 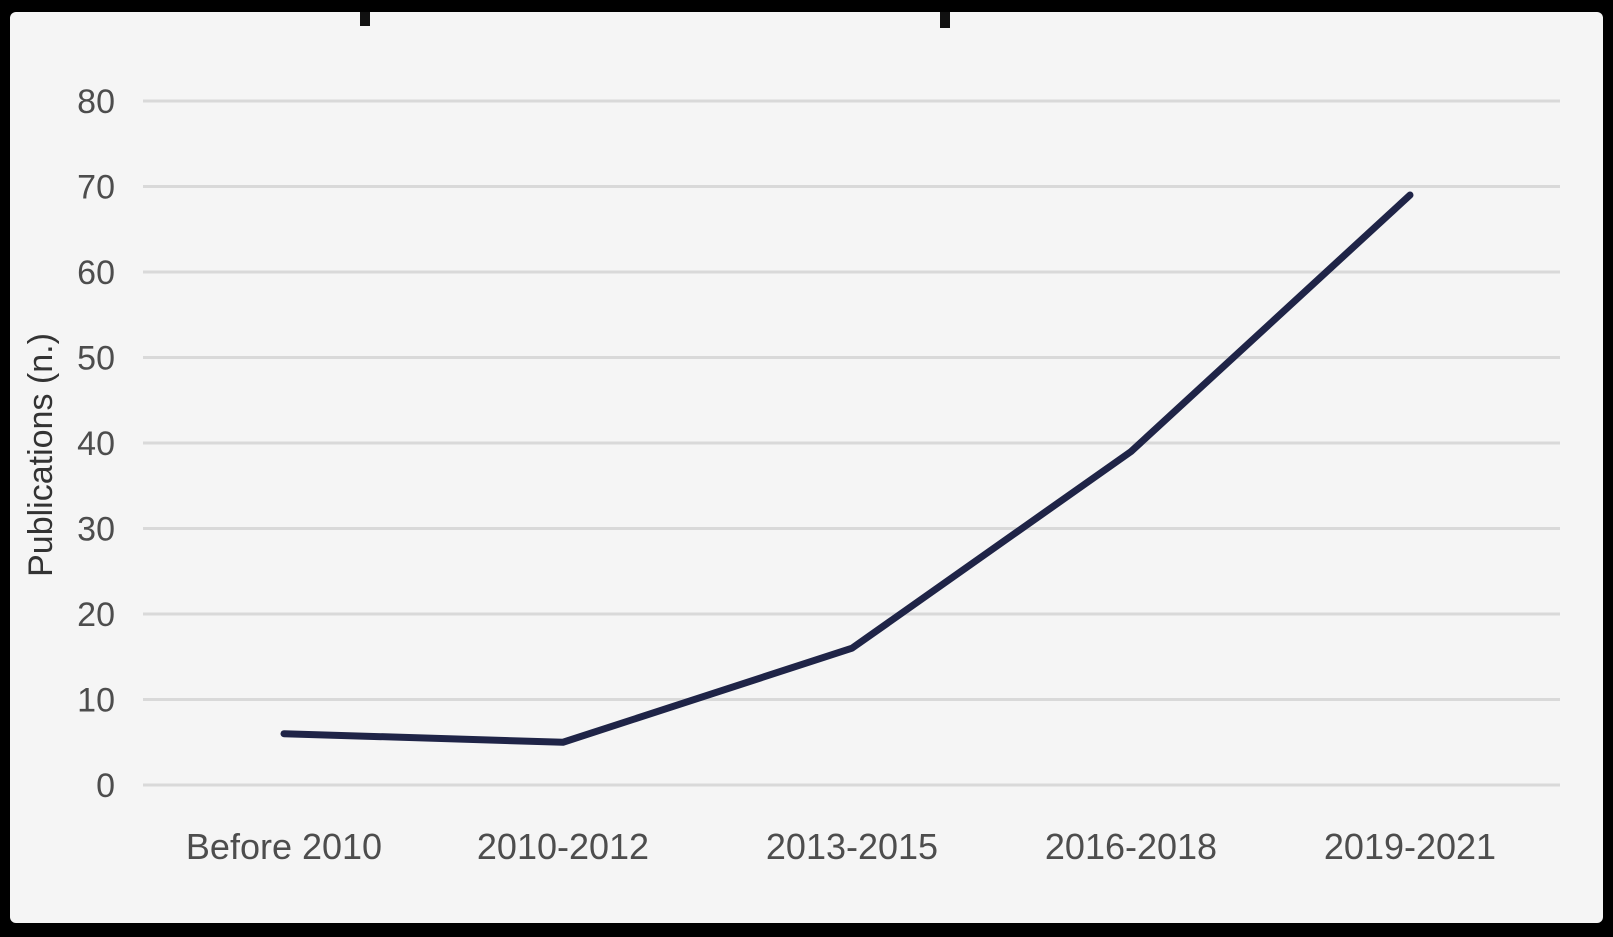 What do you see at coordinates (96, 102) in the screenshot?
I see `y-tick-label: 80` at bounding box center [96, 102].